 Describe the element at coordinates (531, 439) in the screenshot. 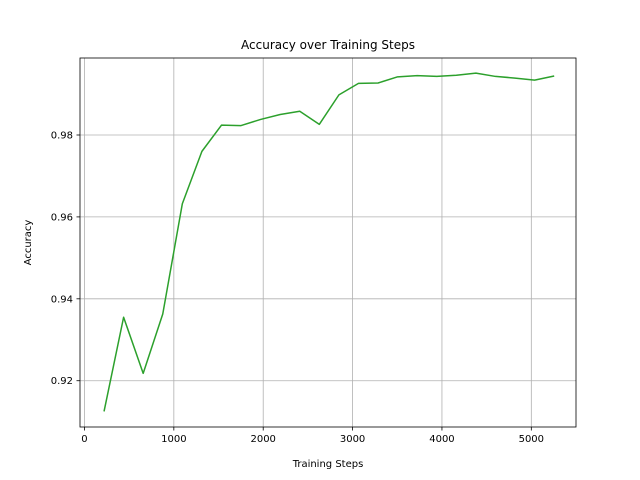

I see `x-tick-label: 5000` at that location.